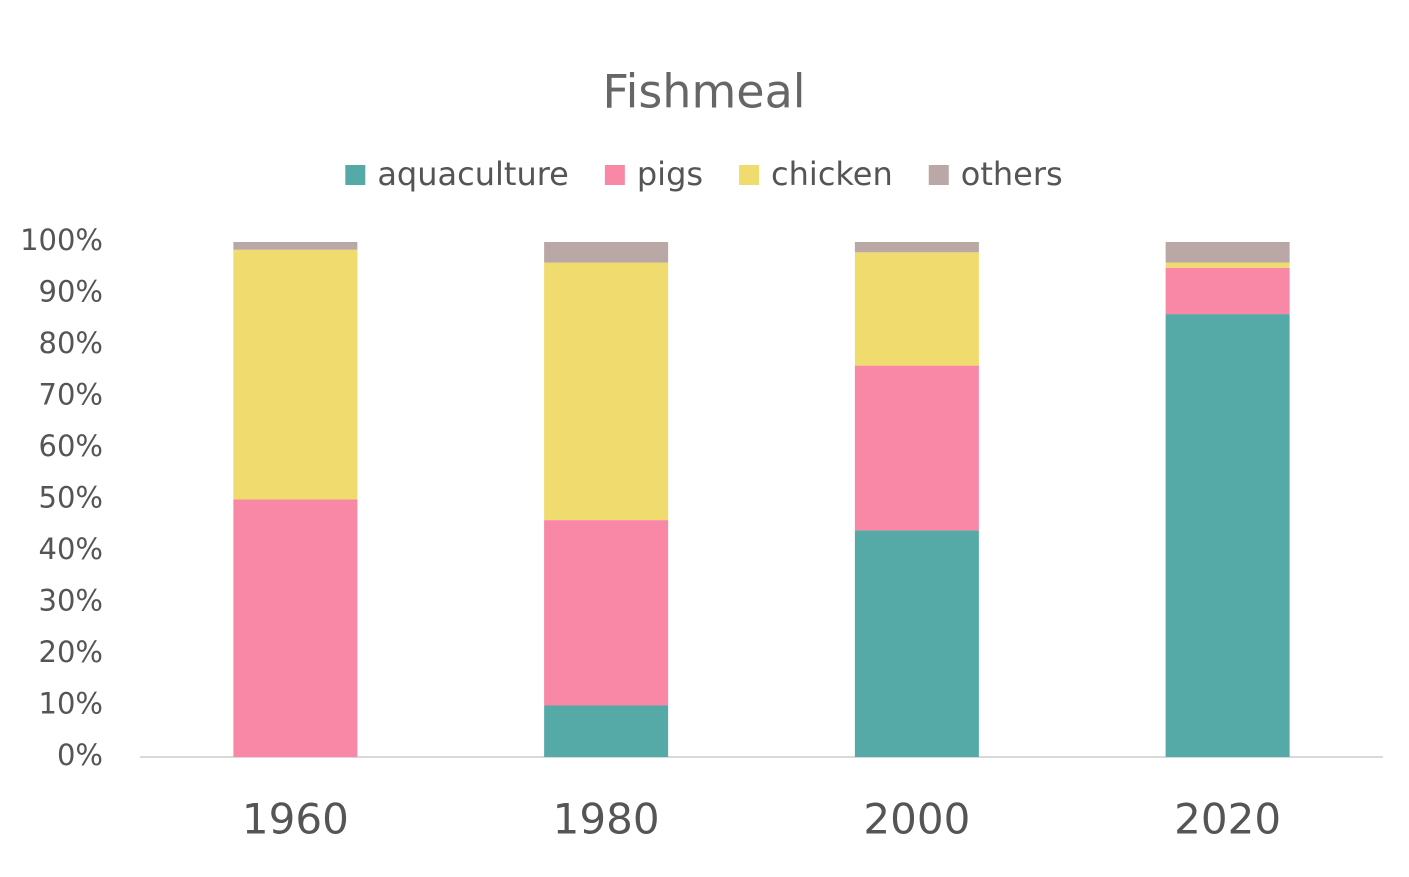 The height and width of the screenshot is (877, 1409). I want to click on legend-label: chicken, so click(832, 174).